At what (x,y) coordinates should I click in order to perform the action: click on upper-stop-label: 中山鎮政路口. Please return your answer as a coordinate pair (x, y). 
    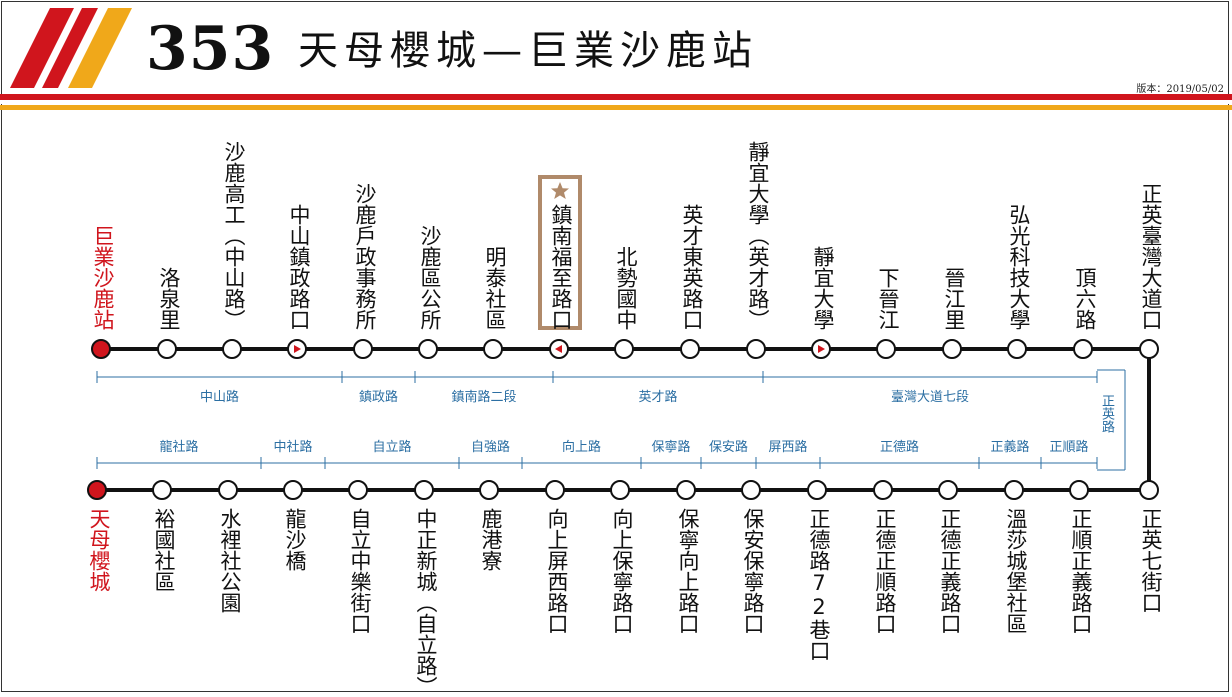
    Looking at the image, I should click on (299, 267).